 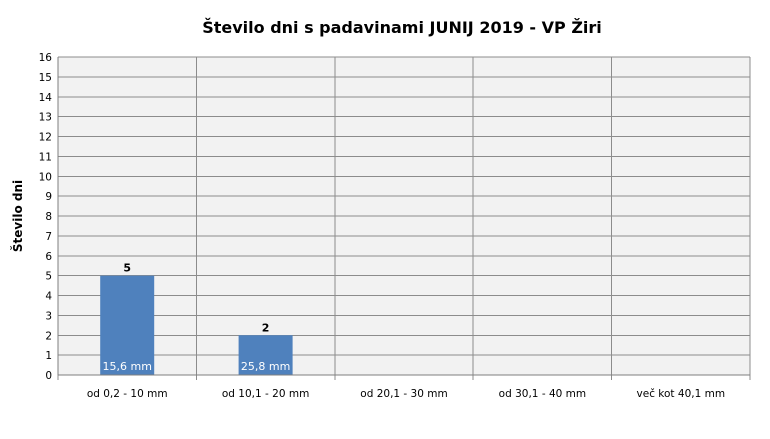 I want to click on data-label: 2, so click(x=266, y=327).